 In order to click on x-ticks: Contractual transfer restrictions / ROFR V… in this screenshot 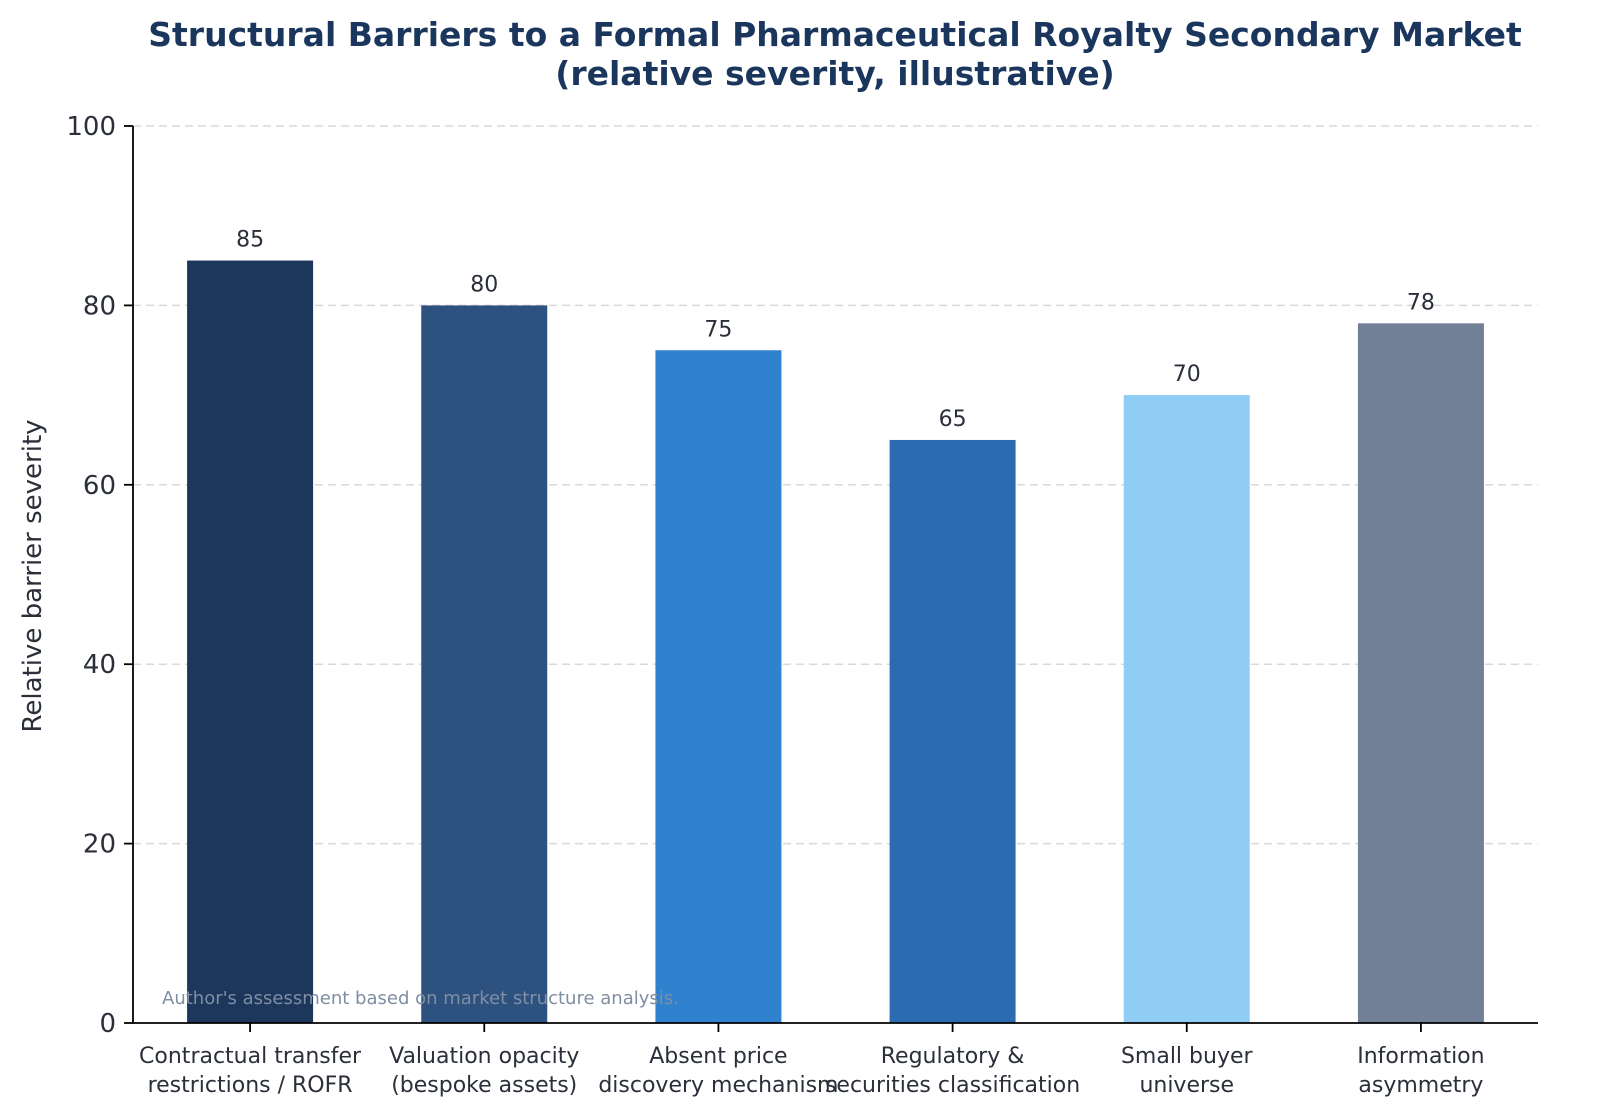, I will do `click(812, 1060)`.